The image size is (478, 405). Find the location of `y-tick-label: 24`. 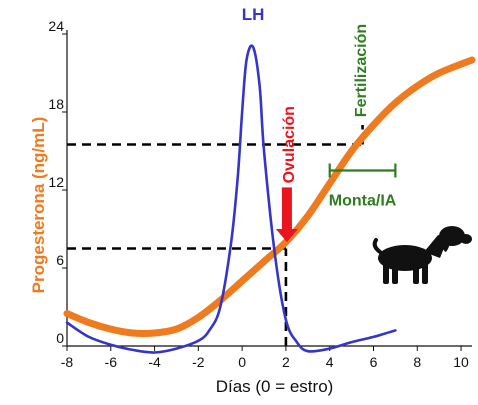

y-tick-label: 24 is located at coordinates (56, 26).